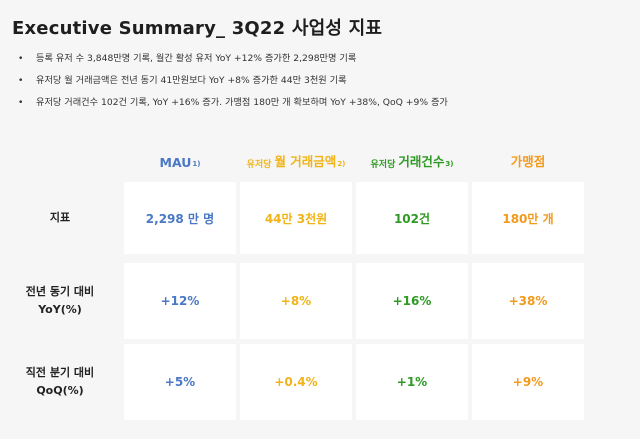  I want to click on row-label-line: QoQ(%), so click(60, 390).